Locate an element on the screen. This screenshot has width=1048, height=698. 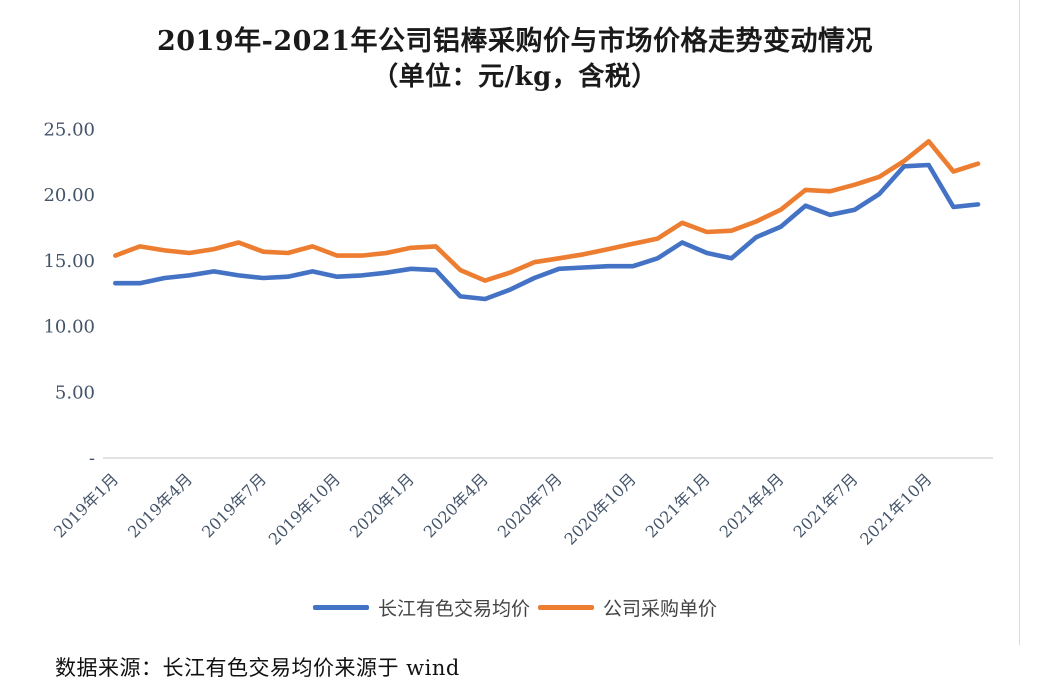
x-tick-label: 2019年7月 is located at coordinates (234, 505).